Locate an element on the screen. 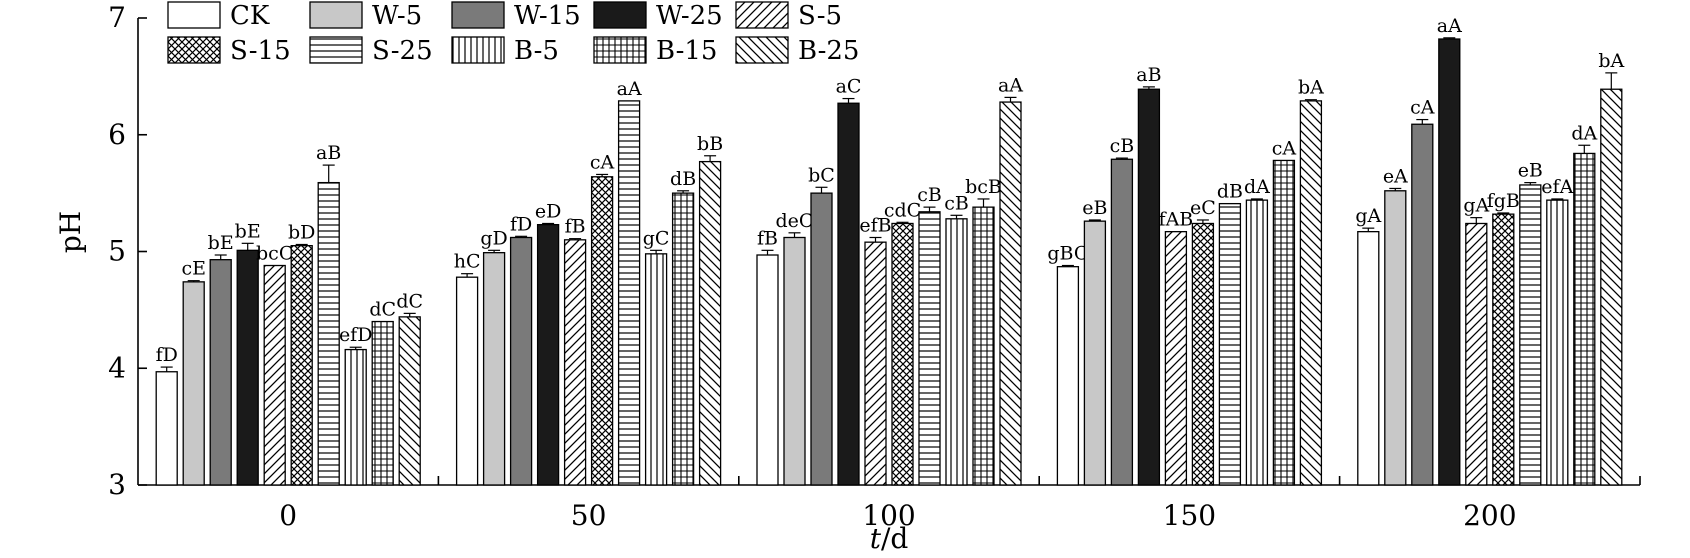 Image resolution: width=1690 pixels, height=558 pixels. y-tick-label: 5 is located at coordinates (117, 251).